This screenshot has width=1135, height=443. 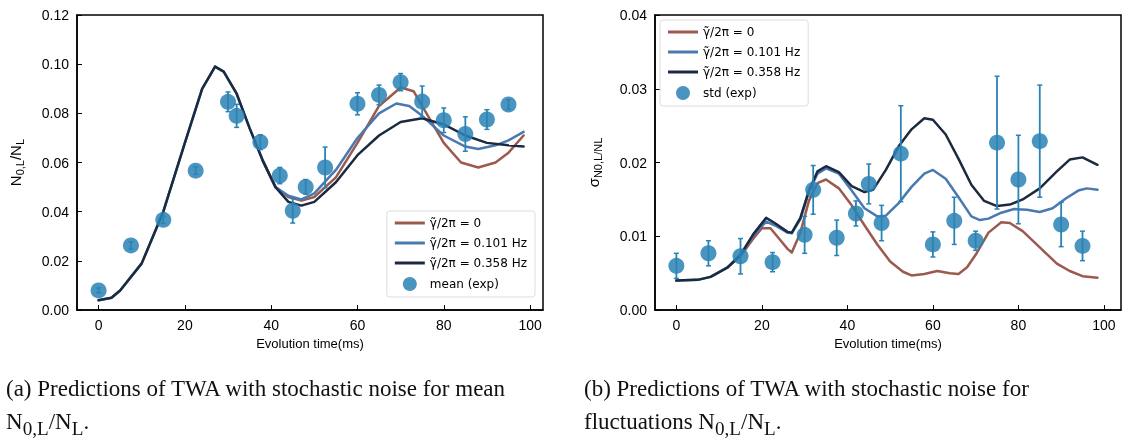 I want to click on y-tick-label: 0.03, so click(x=633, y=88).